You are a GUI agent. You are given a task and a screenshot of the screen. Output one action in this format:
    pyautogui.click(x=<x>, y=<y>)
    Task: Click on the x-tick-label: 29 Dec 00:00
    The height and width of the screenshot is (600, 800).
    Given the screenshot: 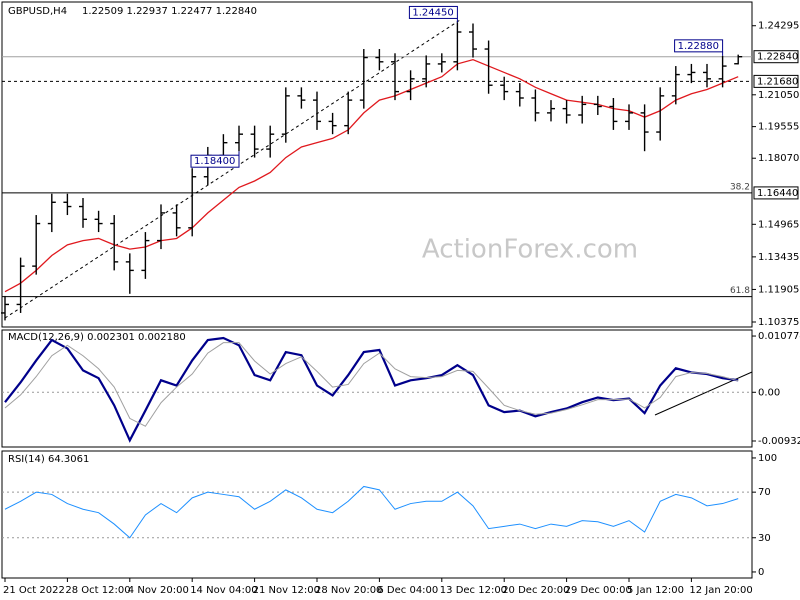 What is the action you would take?
    pyautogui.click(x=598, y=590)
    